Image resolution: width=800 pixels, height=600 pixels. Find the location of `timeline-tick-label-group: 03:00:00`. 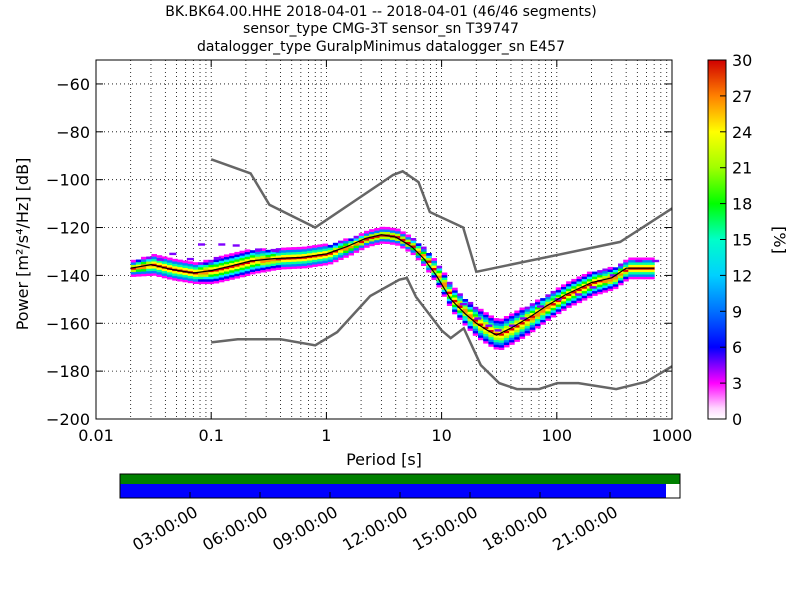

timeline-tick-label-group: 03:00:00 is located at coordinates (165, 528).